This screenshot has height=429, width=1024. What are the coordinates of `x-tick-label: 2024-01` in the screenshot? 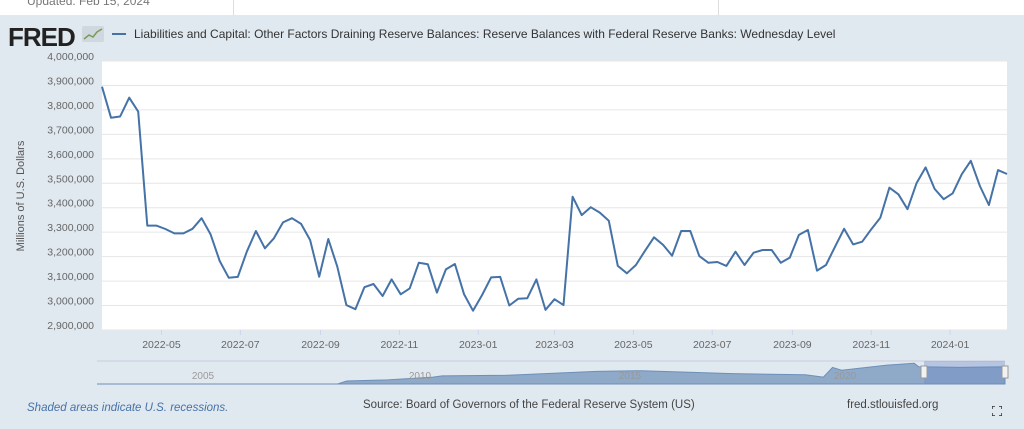 It's located at (950, 345).